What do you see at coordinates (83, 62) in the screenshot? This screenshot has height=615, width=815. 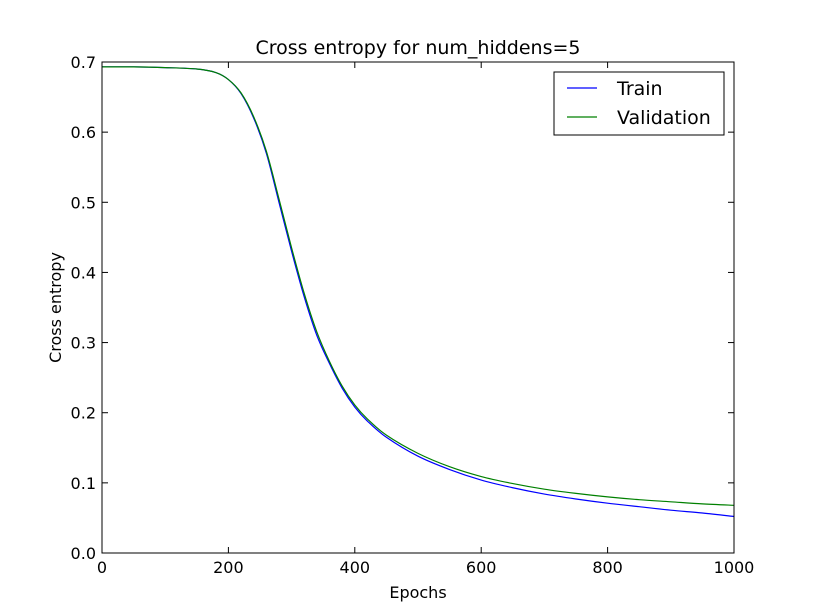 I see `y-tick-label: 0.7` at bounding box center [83, 62].